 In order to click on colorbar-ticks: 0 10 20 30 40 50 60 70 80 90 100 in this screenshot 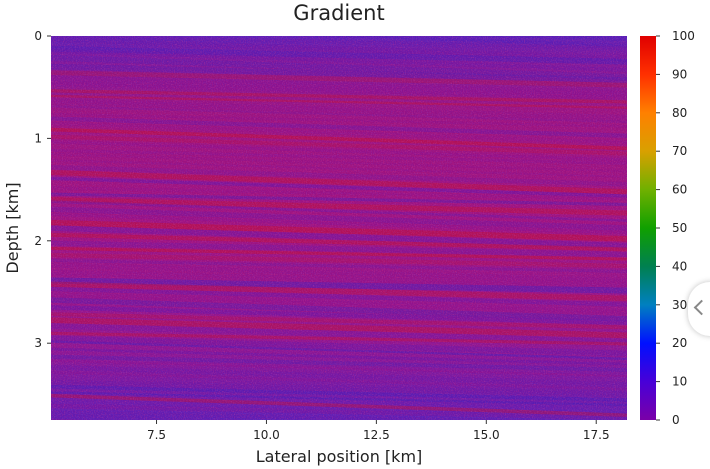, I will do `click(675, 228)`.